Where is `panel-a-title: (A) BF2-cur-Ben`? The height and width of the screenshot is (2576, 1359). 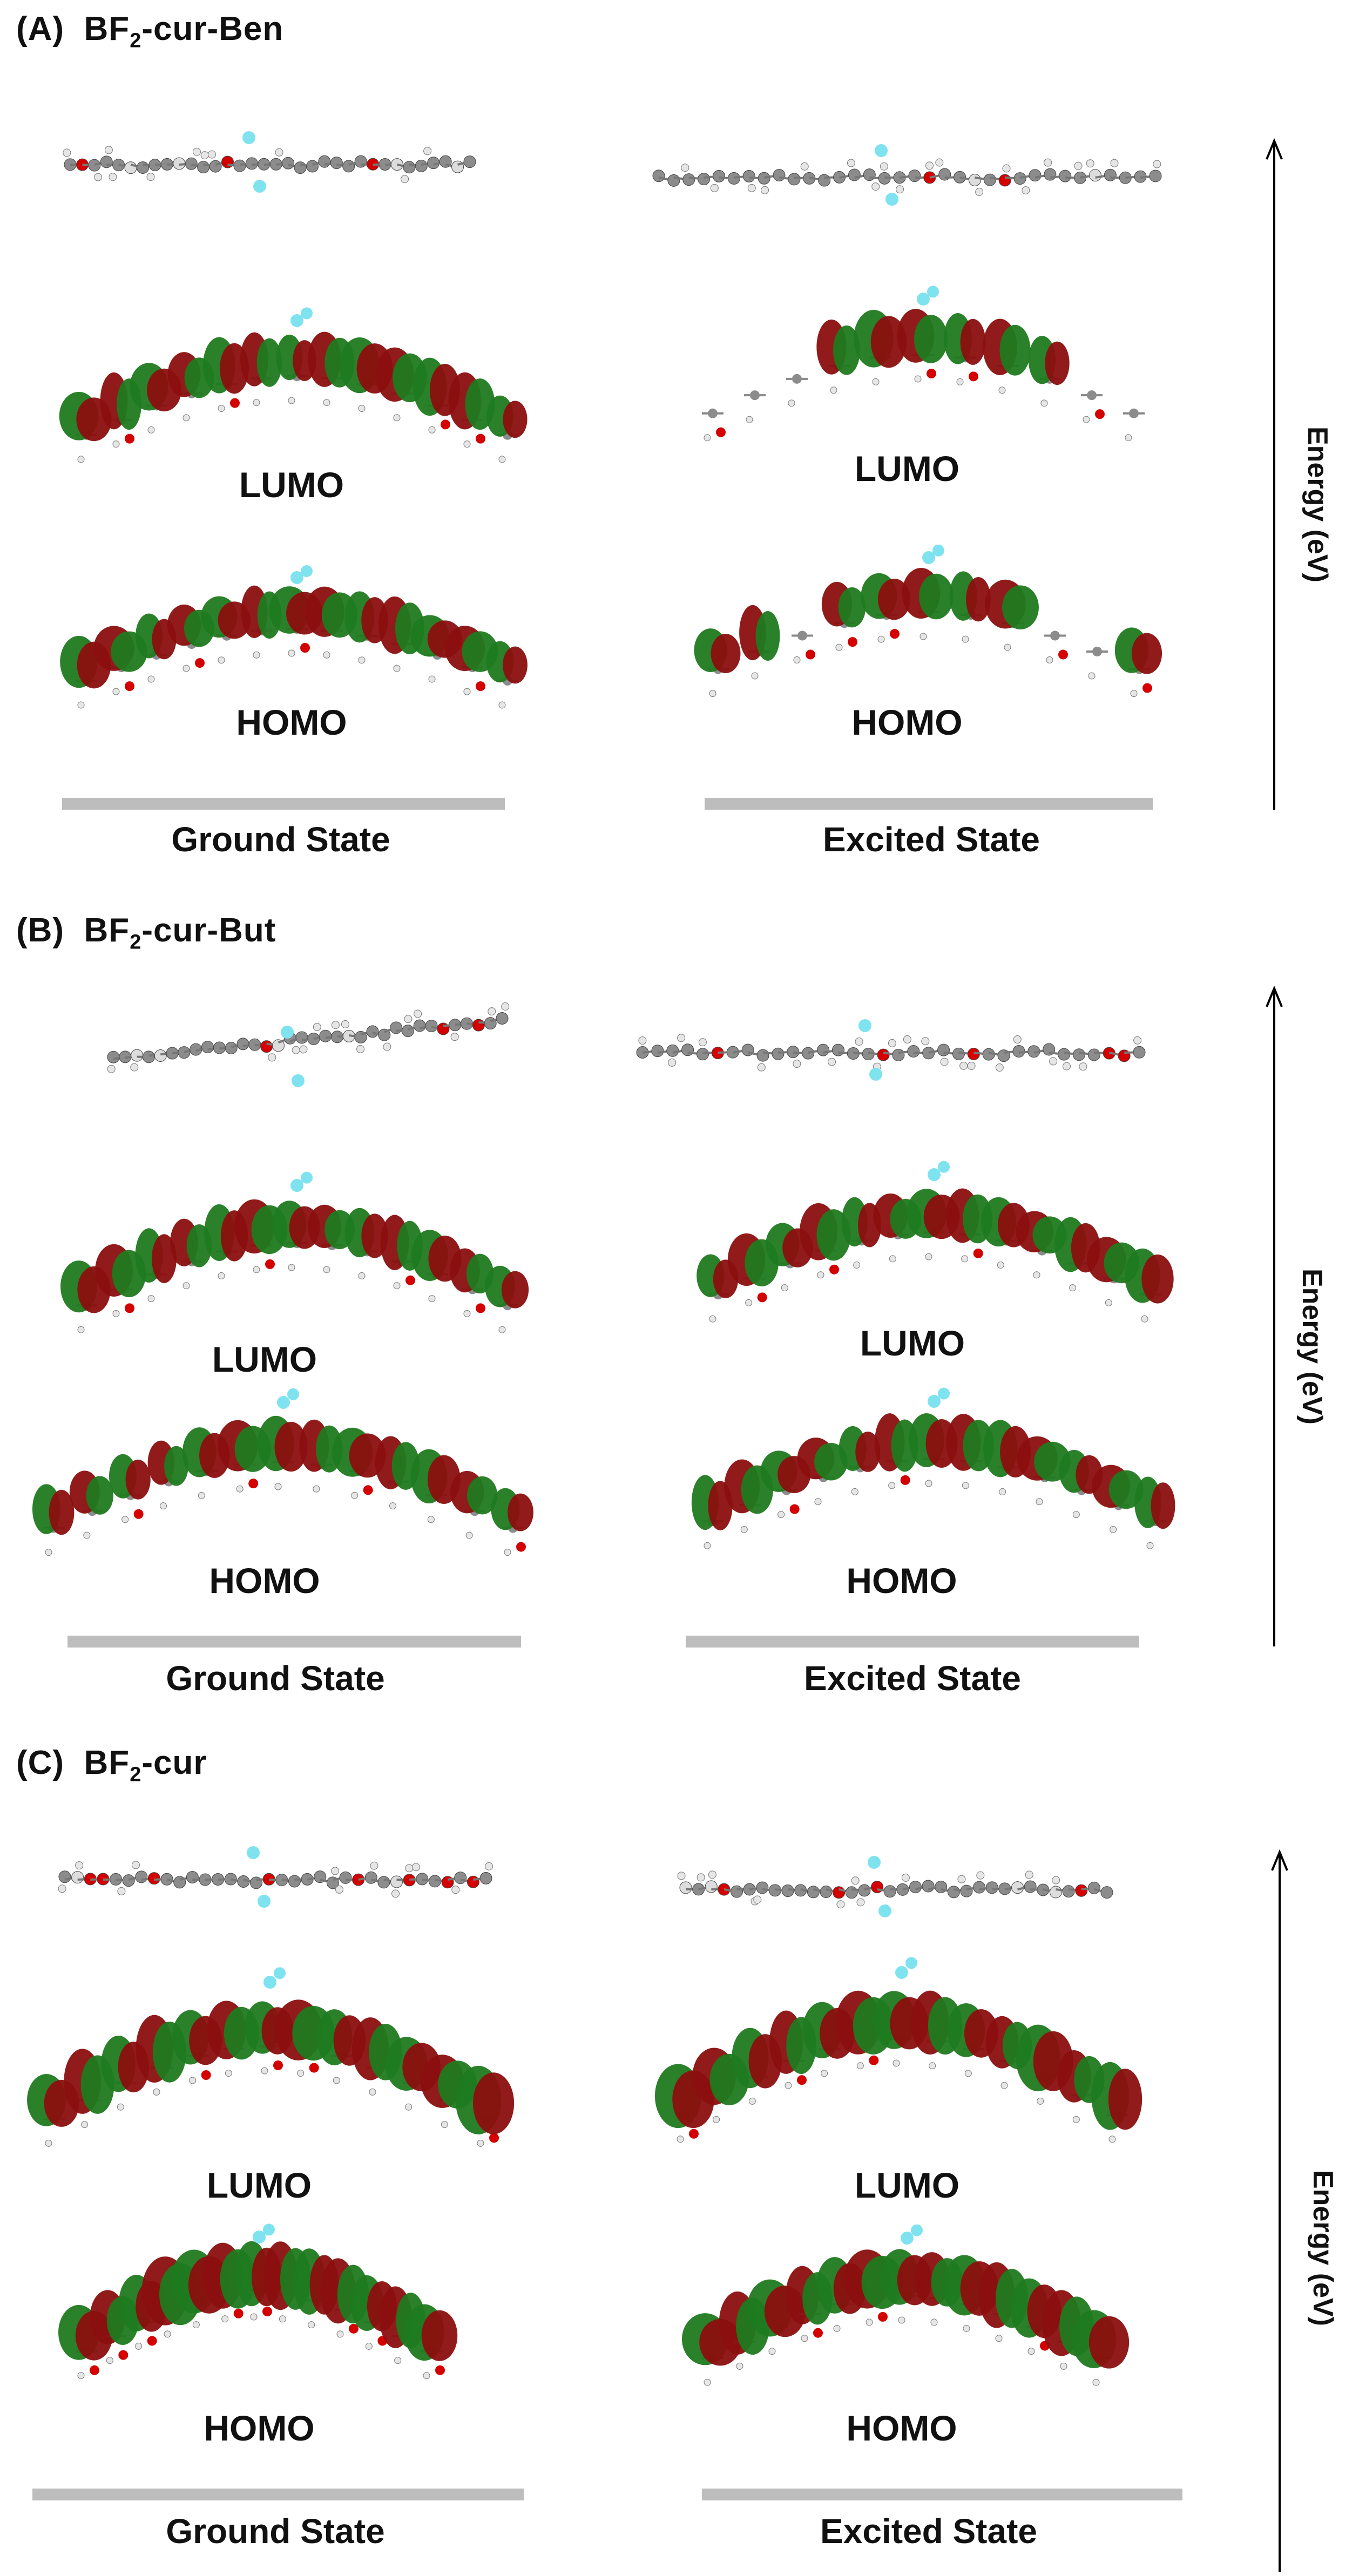
panel-a-title: (A) BF2-cur-Ben is located at coordinates (150, 31).